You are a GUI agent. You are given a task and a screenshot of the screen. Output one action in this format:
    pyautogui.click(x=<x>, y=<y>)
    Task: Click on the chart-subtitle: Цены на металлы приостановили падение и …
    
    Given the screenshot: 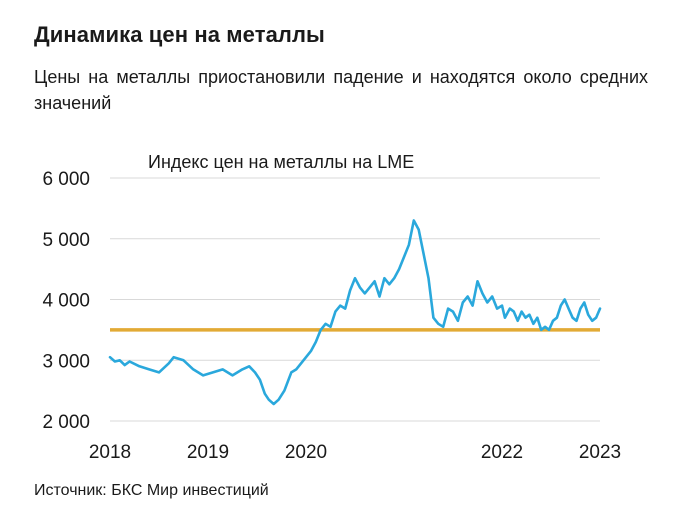 What is the action you would take?
    pyautogui.click(x=341, y=90)
    